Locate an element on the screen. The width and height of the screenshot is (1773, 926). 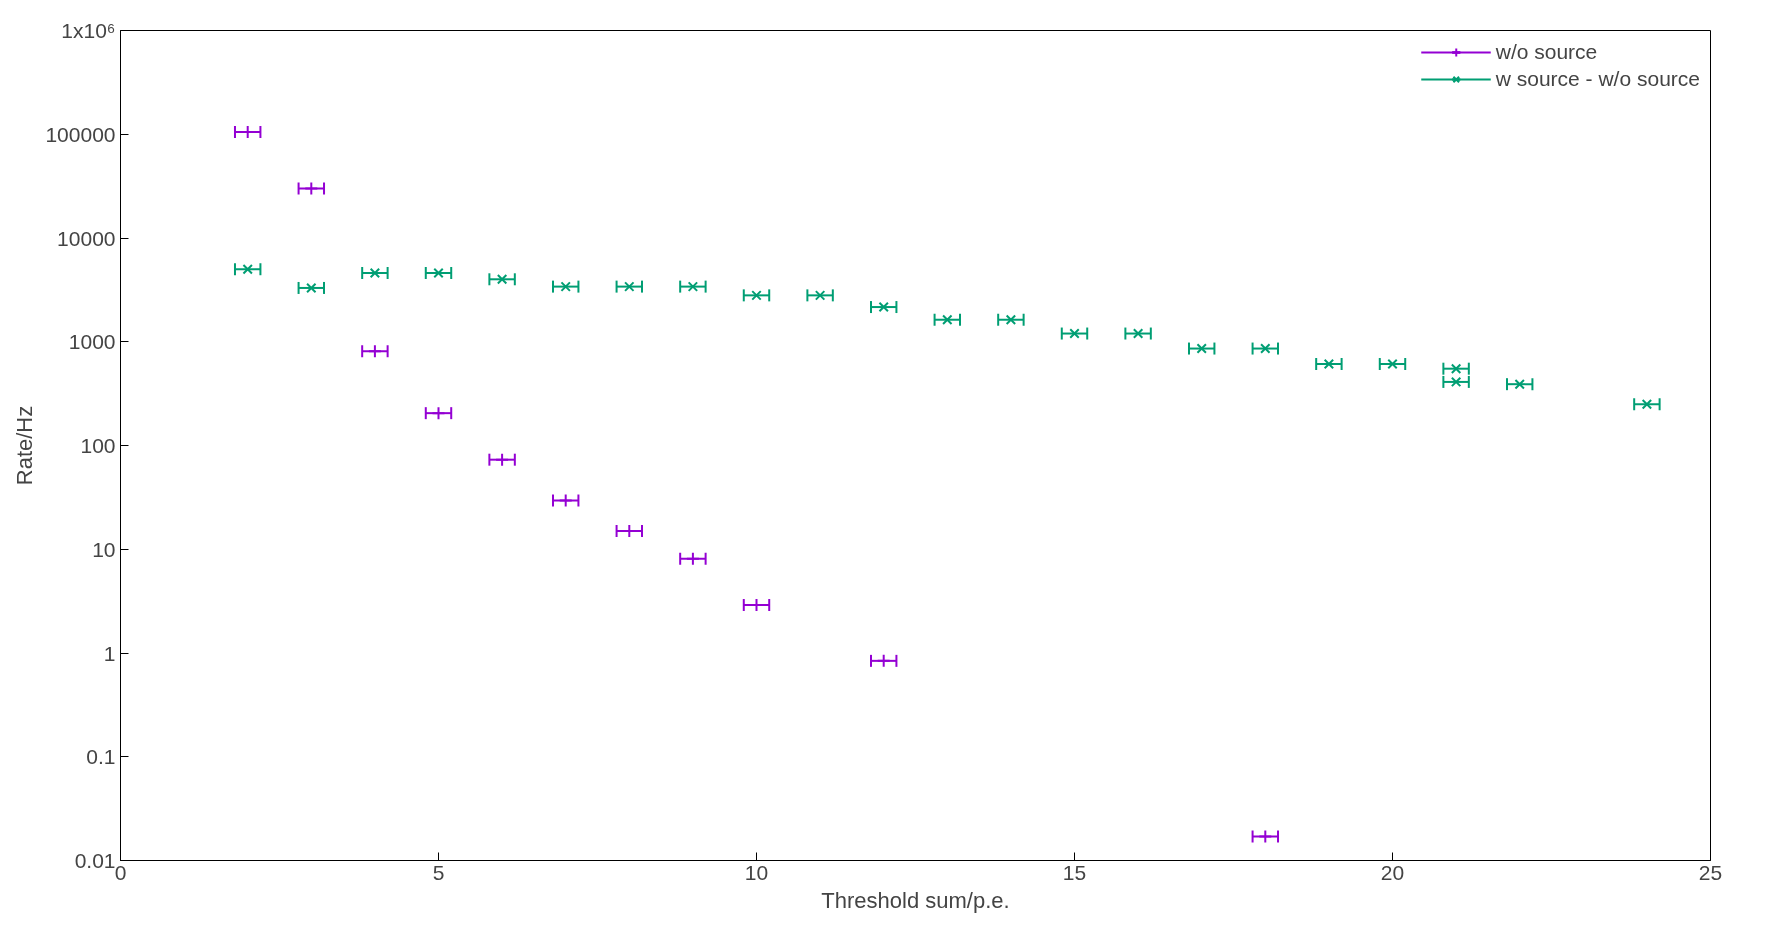
y-tick-label: 10 is located at coordinates (104, 549).